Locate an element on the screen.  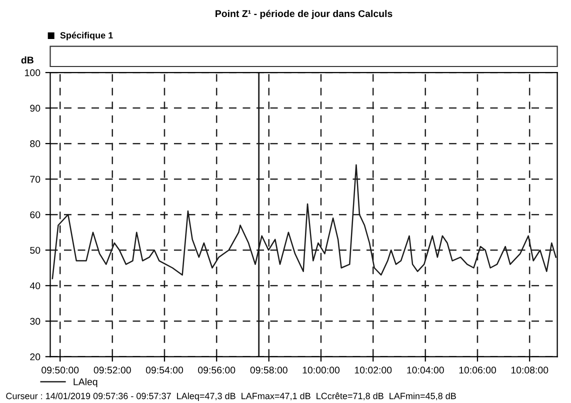
legend-label: LAleq is located at coordinates (86, 383).